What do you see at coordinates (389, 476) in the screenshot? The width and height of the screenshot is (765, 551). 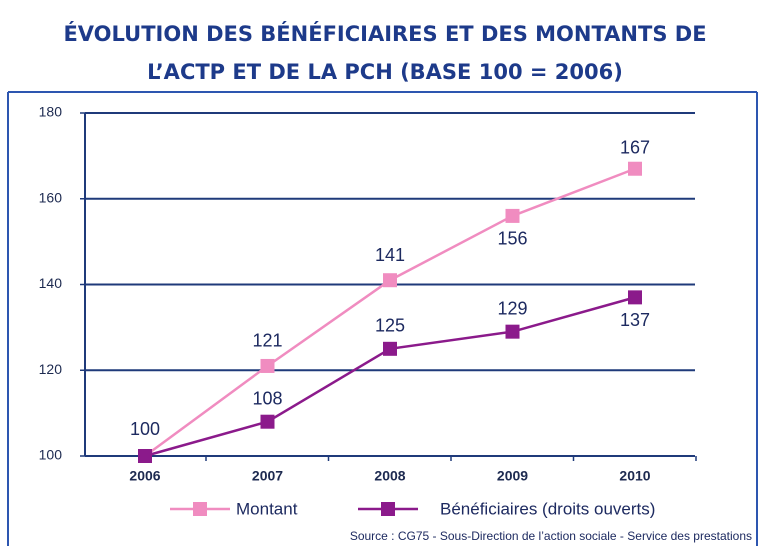 I see `x-tick-label: 2008` at bounding box center [389, 476].